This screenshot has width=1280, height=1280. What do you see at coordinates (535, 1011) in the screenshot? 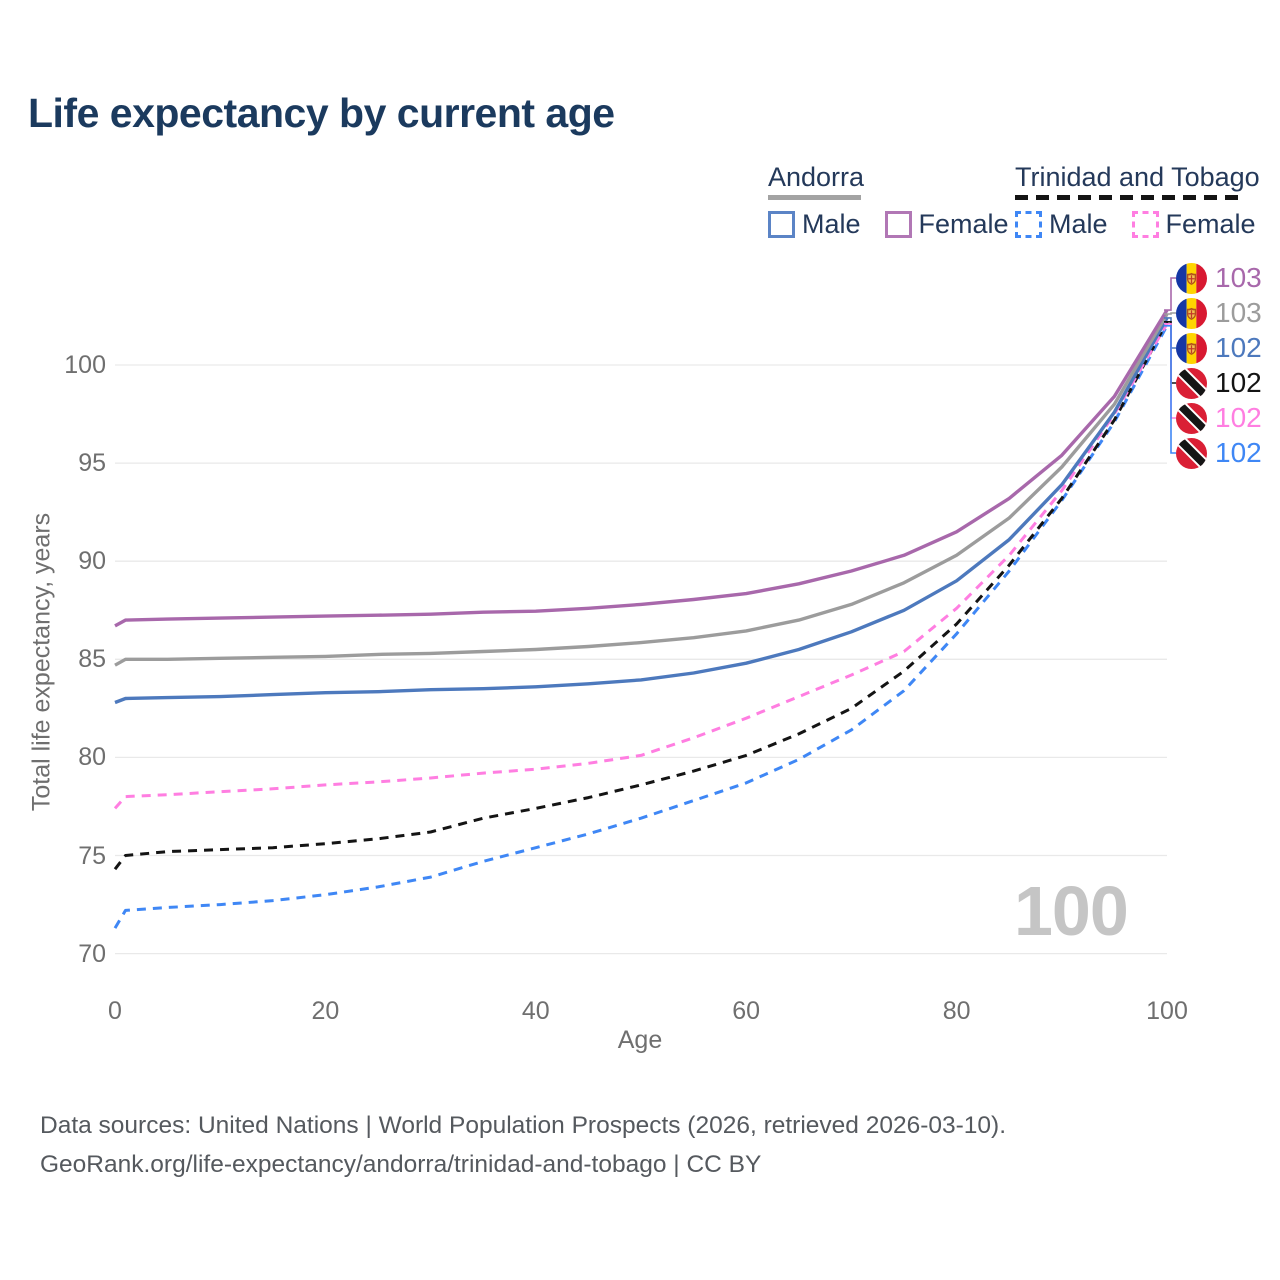
I see `x-tick-label-40: 40` at bounding box center [535, 1011].